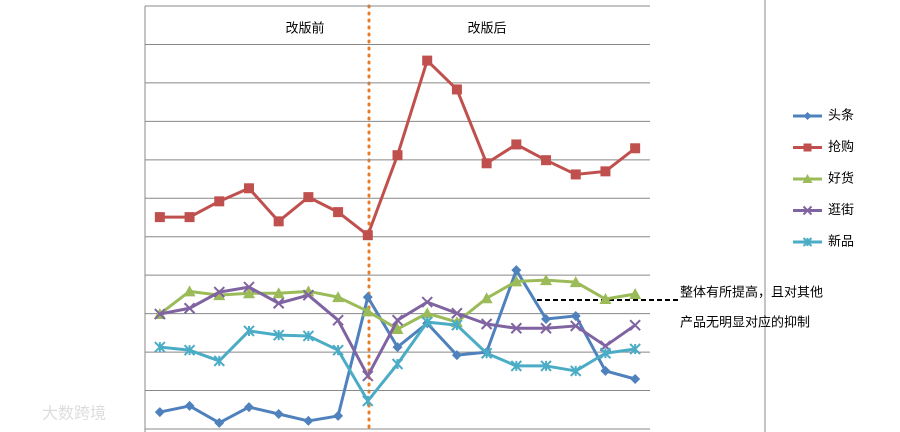 The image size is (900, 432). I want to click on legend-label: 逛街, so click(841, 210).